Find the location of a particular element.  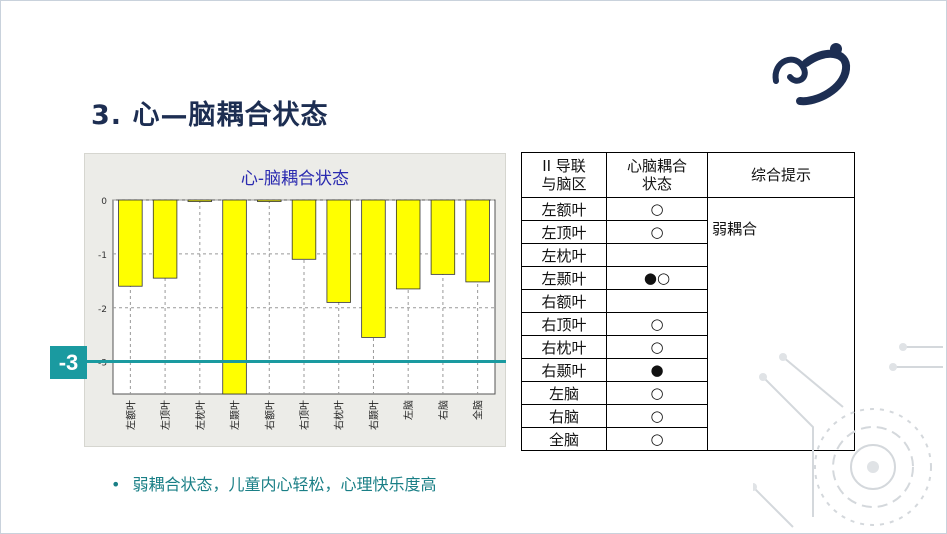

table-row: 左顶叶 ○ is located at coordinates (688, 232).